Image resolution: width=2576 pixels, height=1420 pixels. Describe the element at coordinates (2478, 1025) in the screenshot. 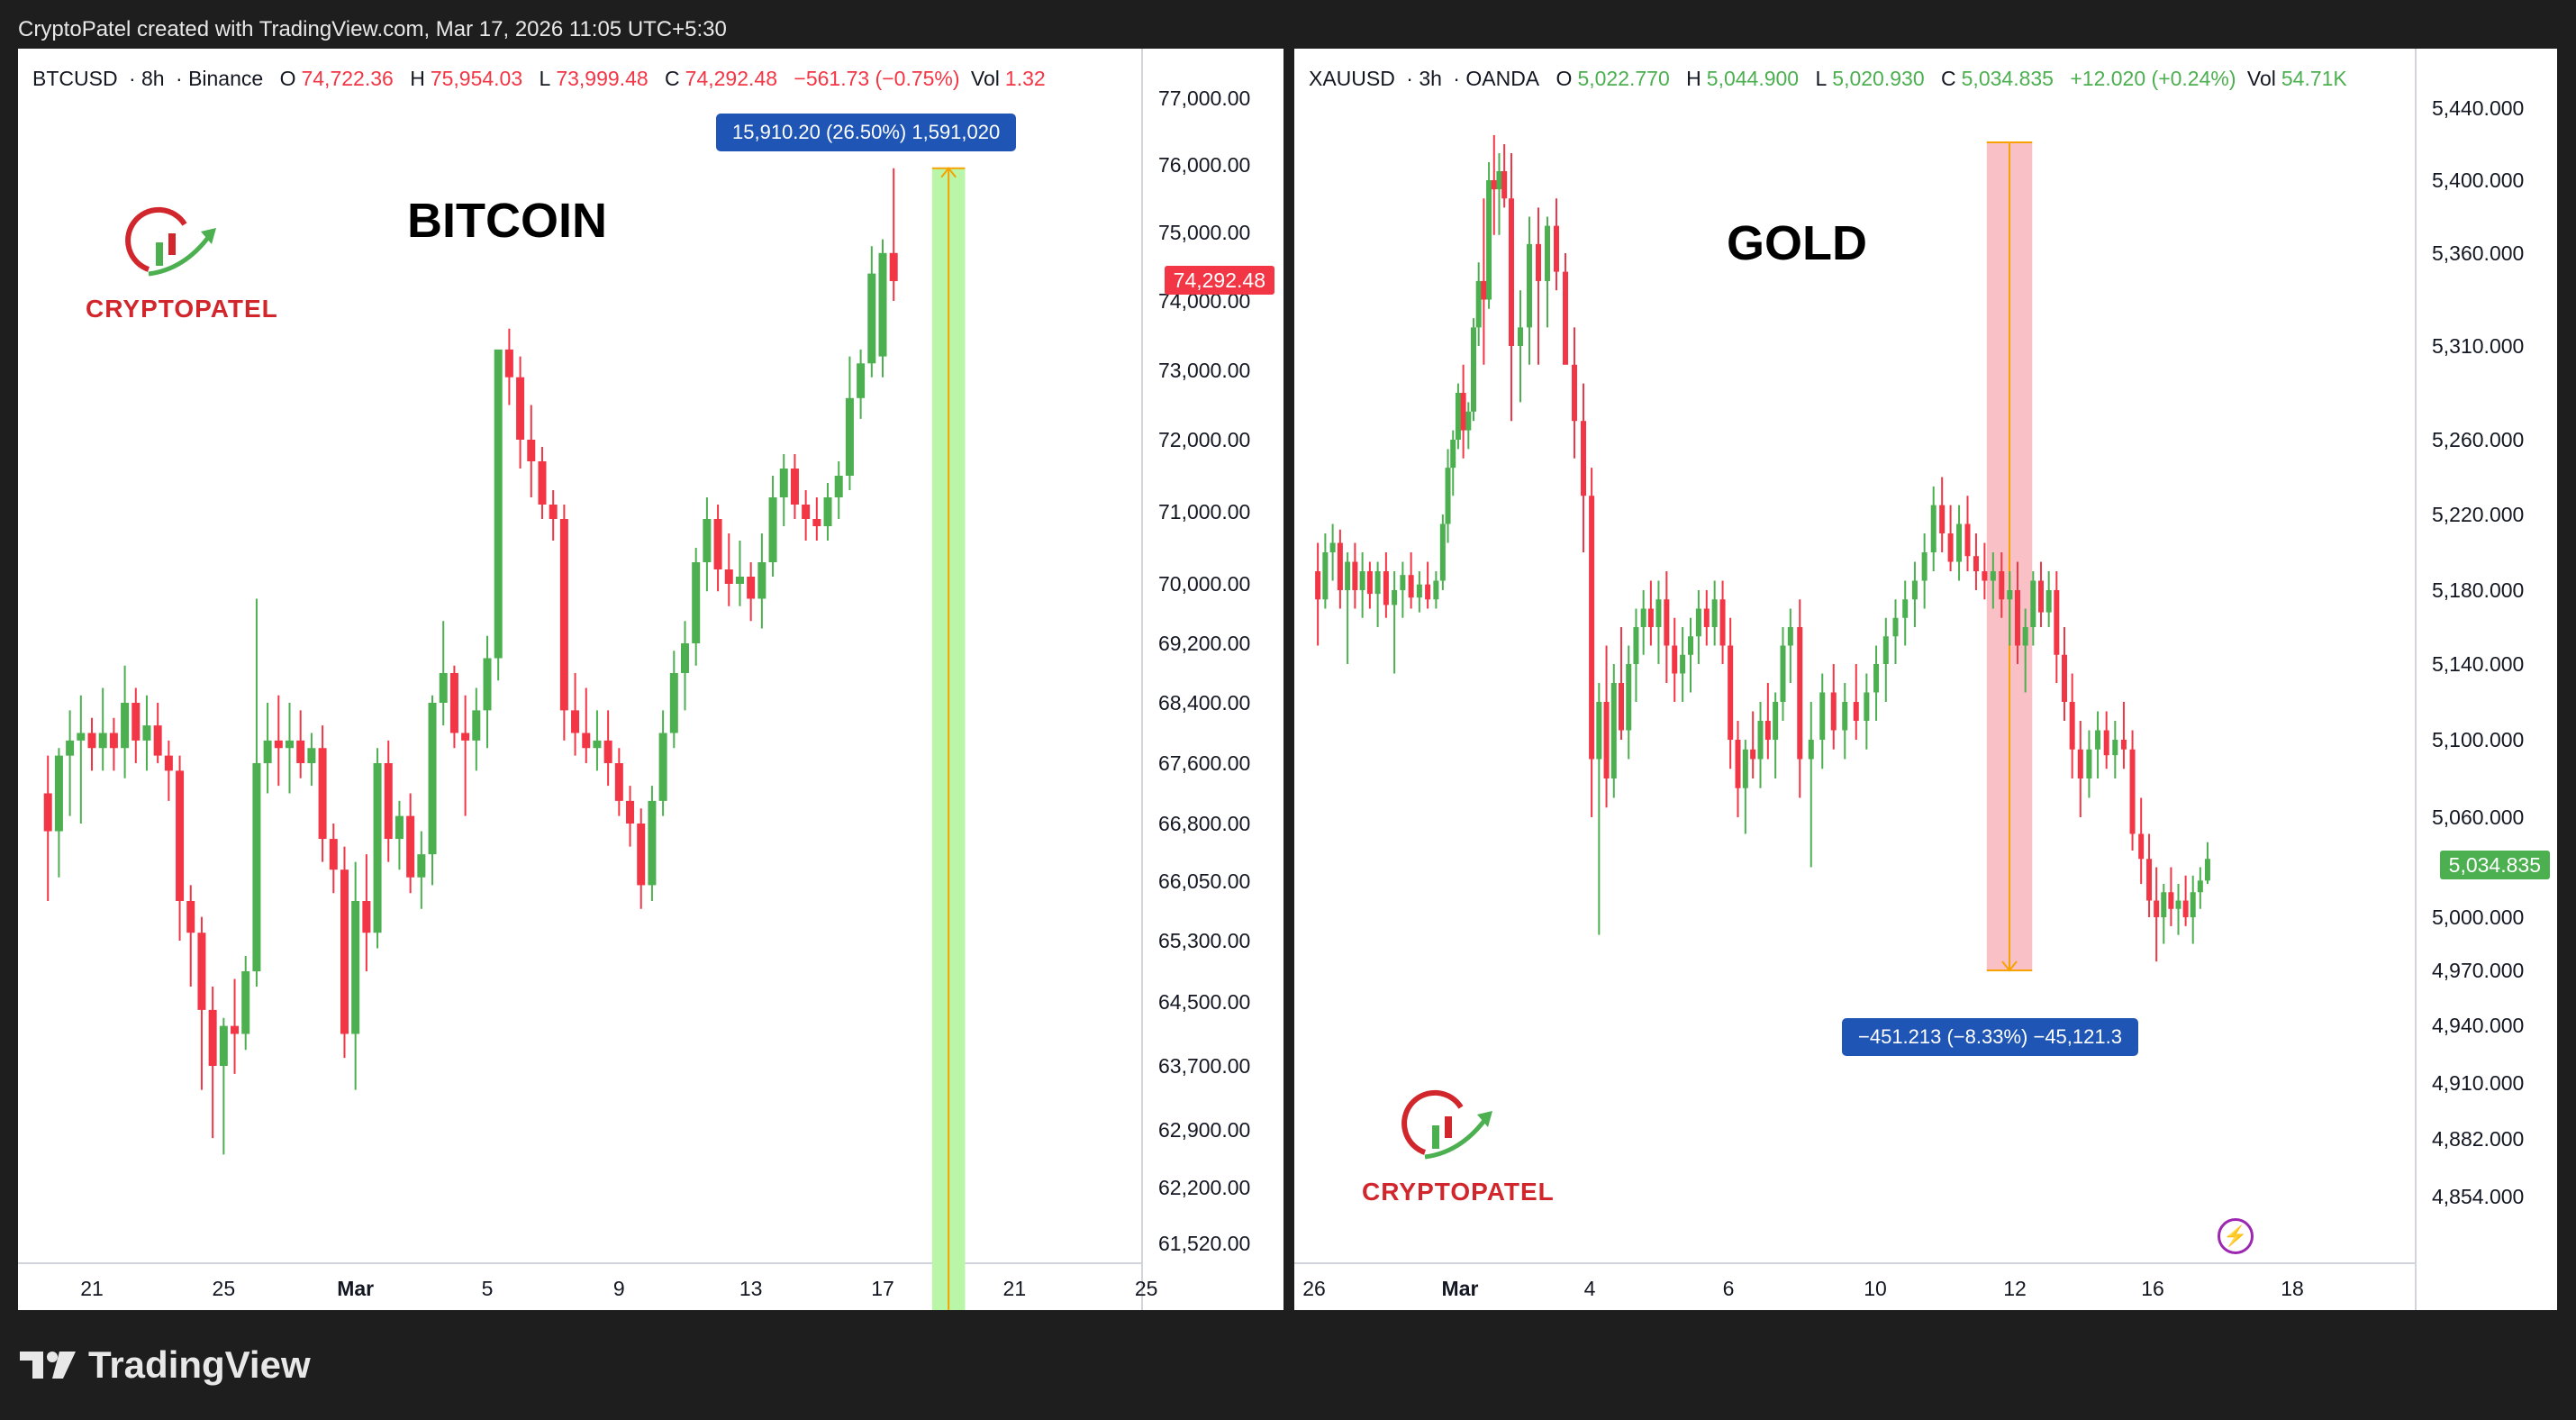

I see `y-tick-label: 4,940.000` at that location.